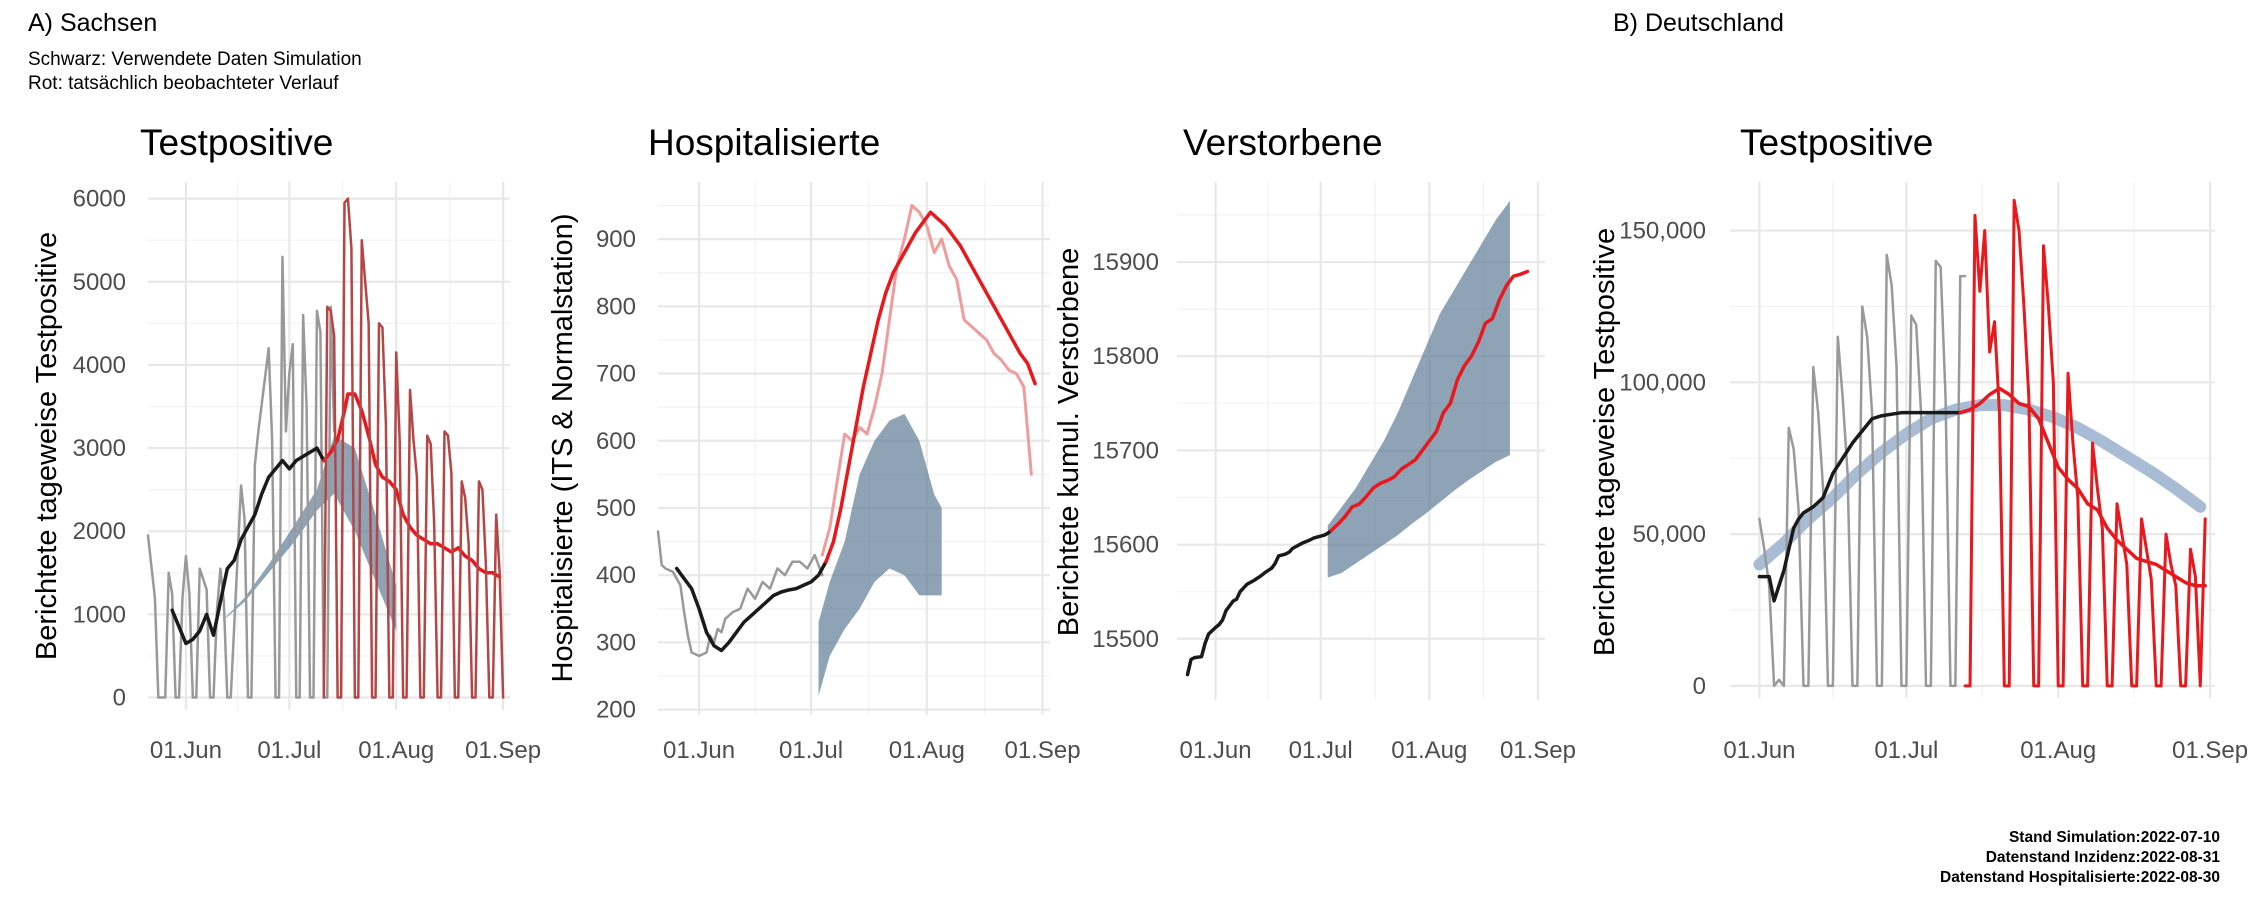 This screenshot has height=900, width=2250. Describe the element at coordinates (99, 199) in the screenshot. I see `y-tick-label: 6000` at that location.